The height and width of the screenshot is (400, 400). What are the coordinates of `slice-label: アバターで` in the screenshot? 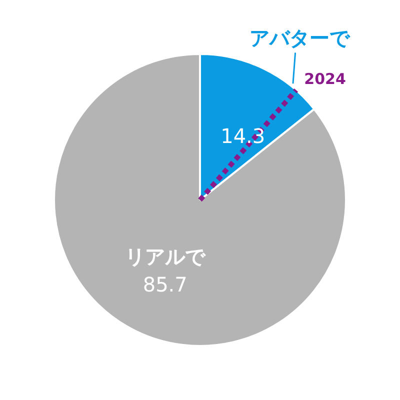 It's located at (299, 38).